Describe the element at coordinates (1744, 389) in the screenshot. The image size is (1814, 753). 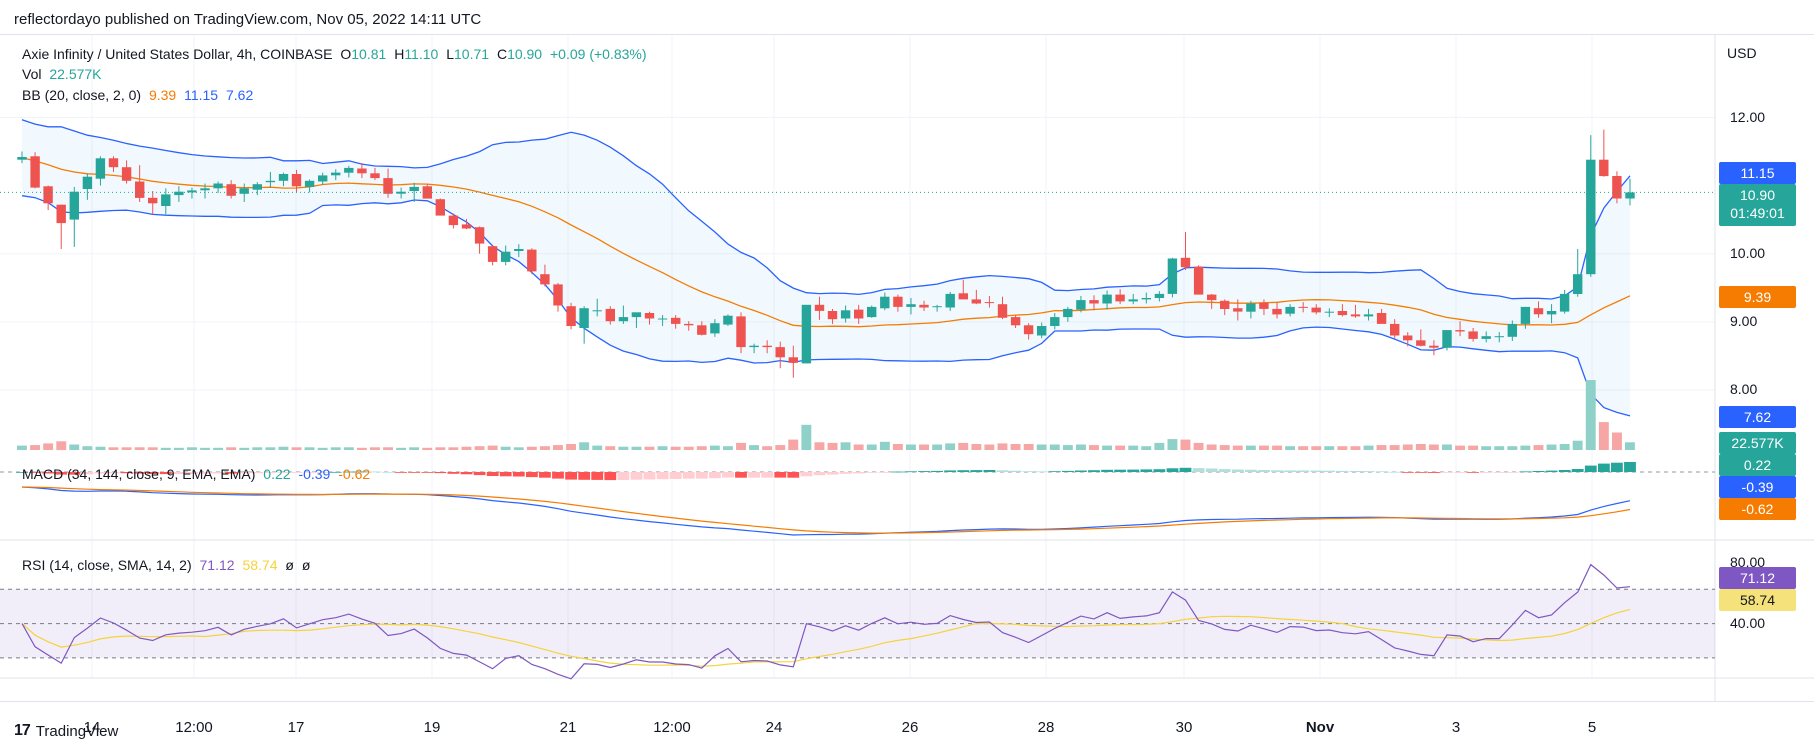
I see `price-tick: 8.00` at that location.